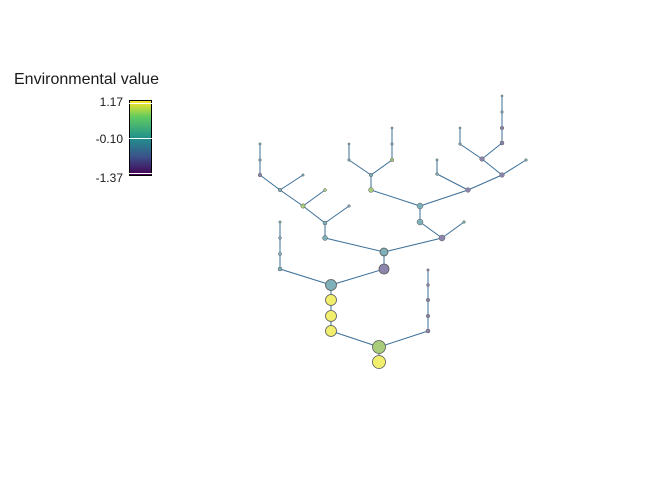 The height and width of the screenshot is (480, 672). What do you see at coordinates (140, 138) in the screenshot?
I see `legend-tick-mid` at bounding box center [140, 138].